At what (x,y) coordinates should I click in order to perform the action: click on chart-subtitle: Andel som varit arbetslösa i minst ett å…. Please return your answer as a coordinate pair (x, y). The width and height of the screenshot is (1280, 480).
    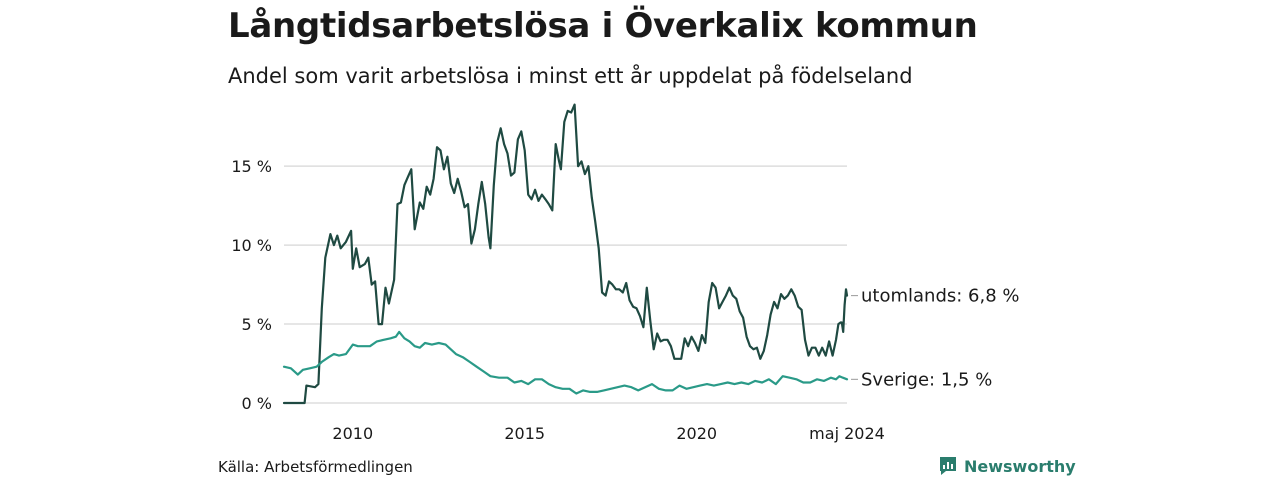
    Looking at the image, I should click on (570, 76).